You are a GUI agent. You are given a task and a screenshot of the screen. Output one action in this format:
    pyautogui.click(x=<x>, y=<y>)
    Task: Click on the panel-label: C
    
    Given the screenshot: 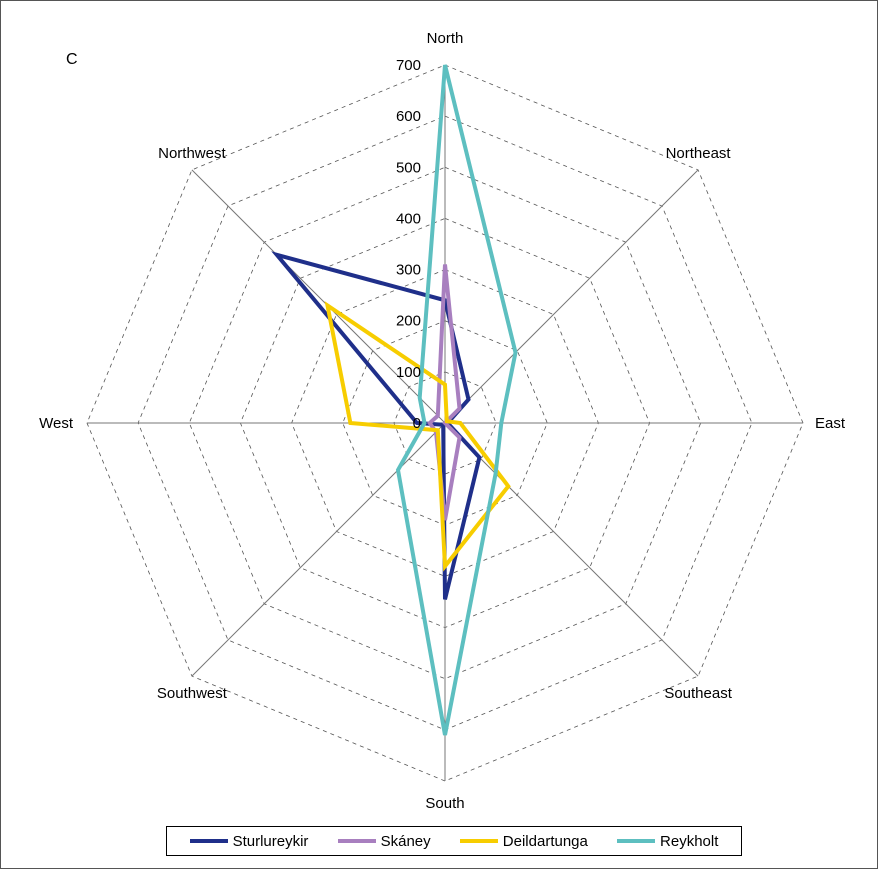 What is the action you would take?
    pyautogui.click(x=72, y=59)
    